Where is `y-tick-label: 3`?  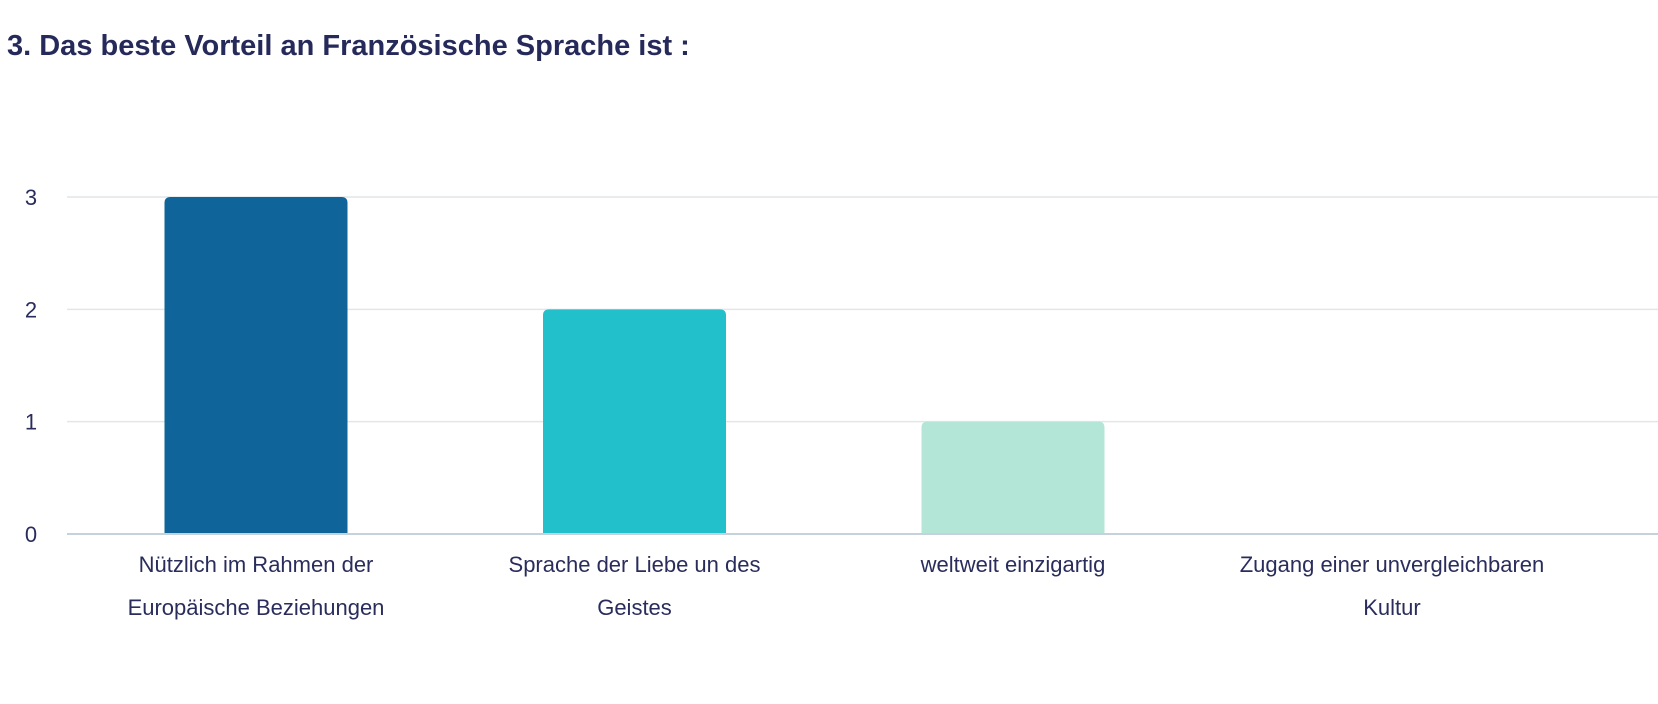
y-tick-label: 3 is located at coordinates (31, 197).